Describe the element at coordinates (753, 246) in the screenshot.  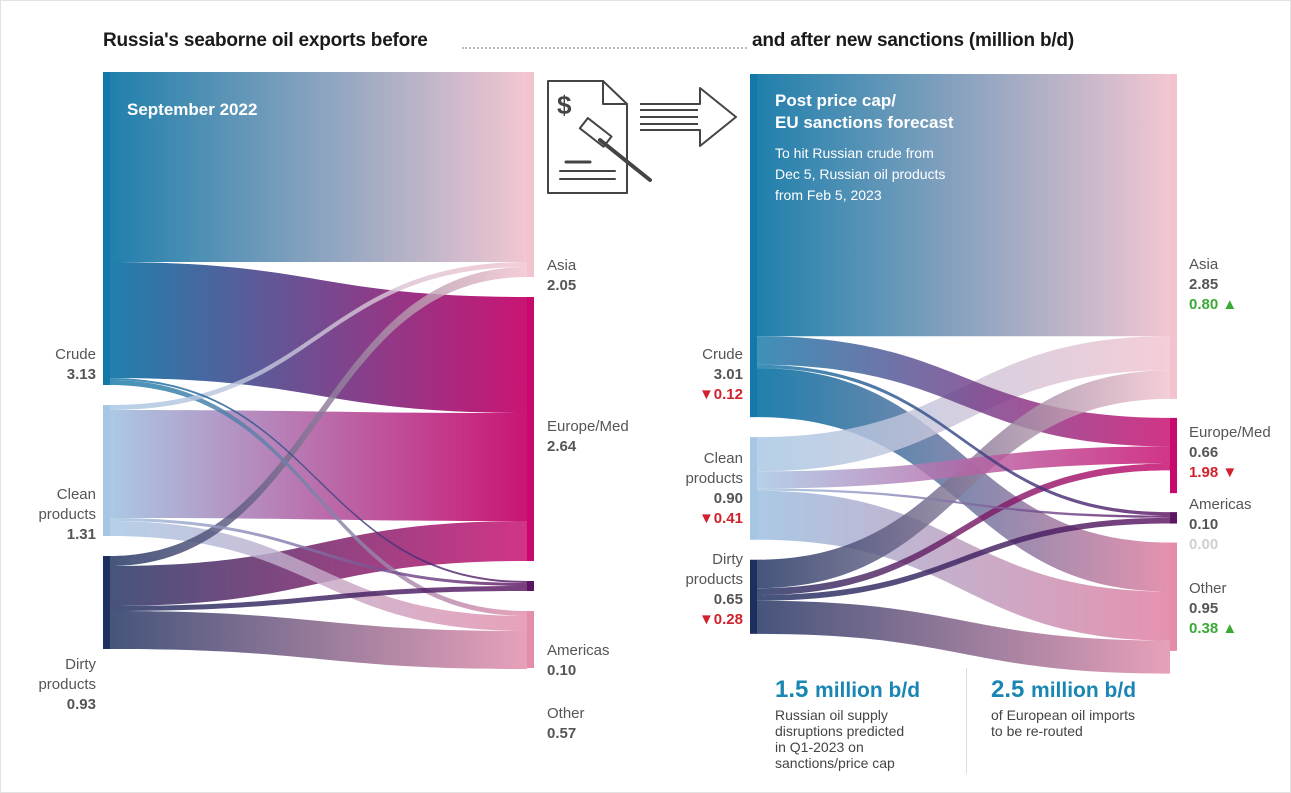
I see `node-right-crude` at that location.